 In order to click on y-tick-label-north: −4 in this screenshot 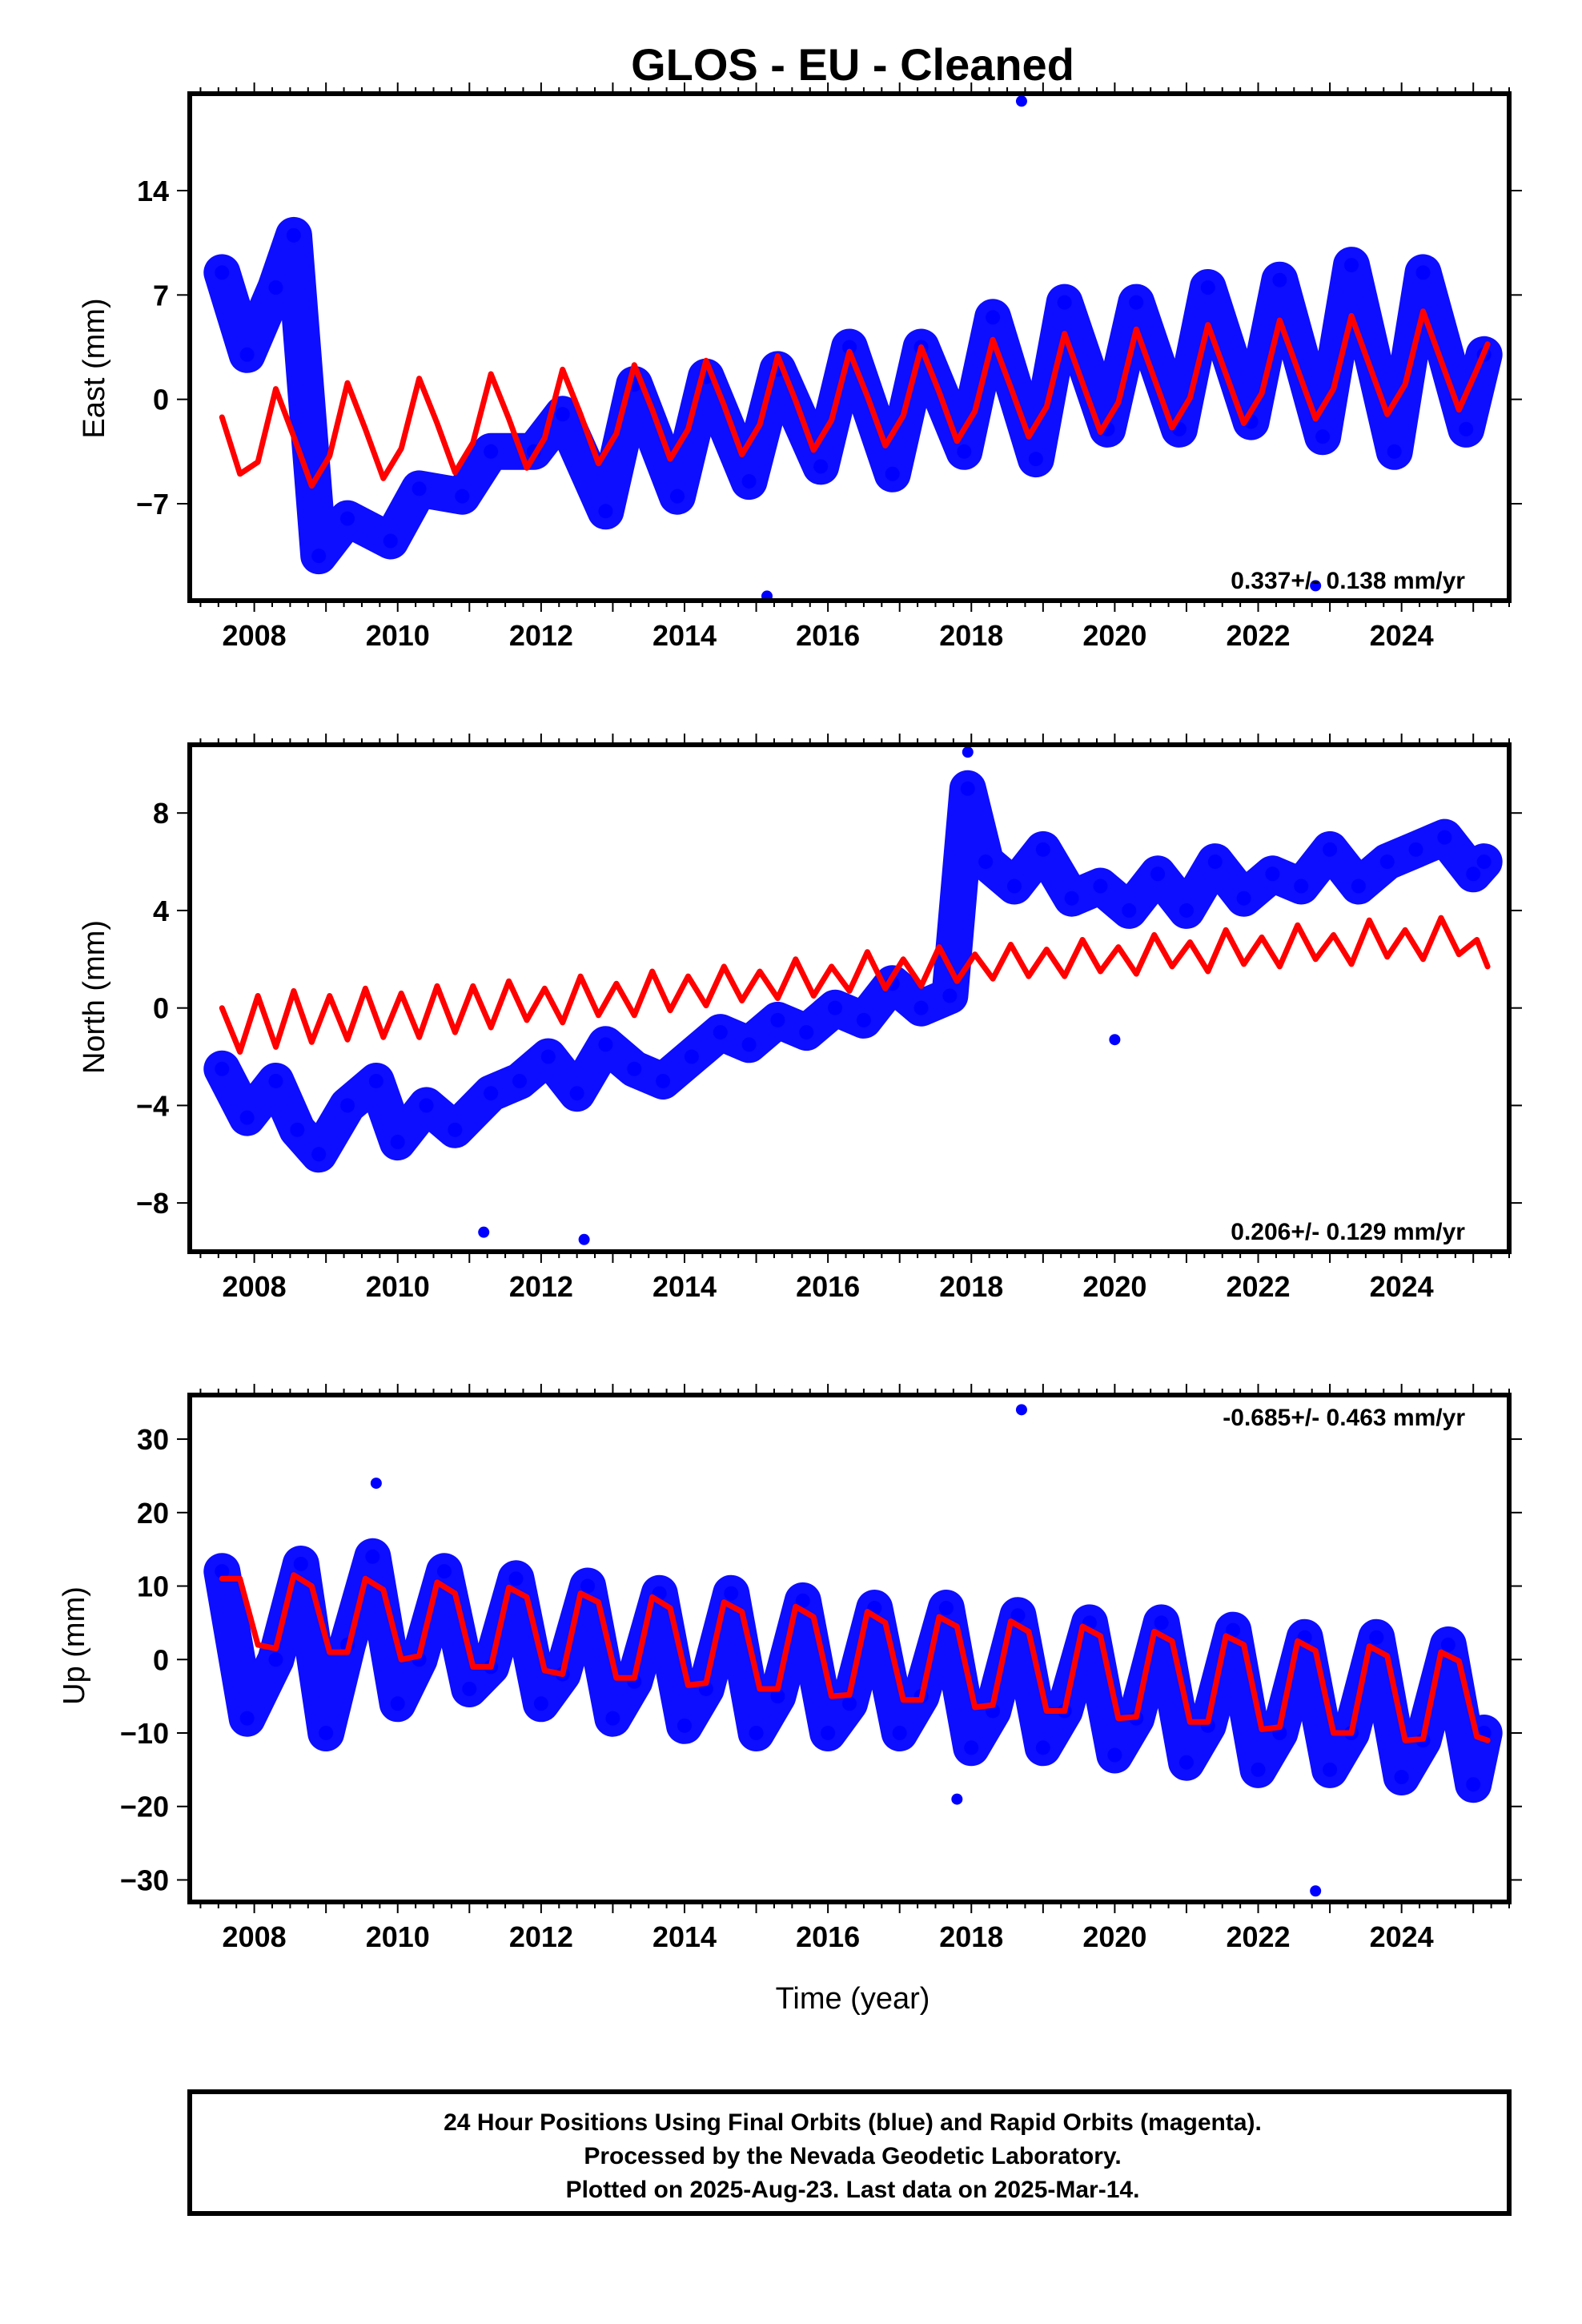, I will do `click(152, 1105)`.